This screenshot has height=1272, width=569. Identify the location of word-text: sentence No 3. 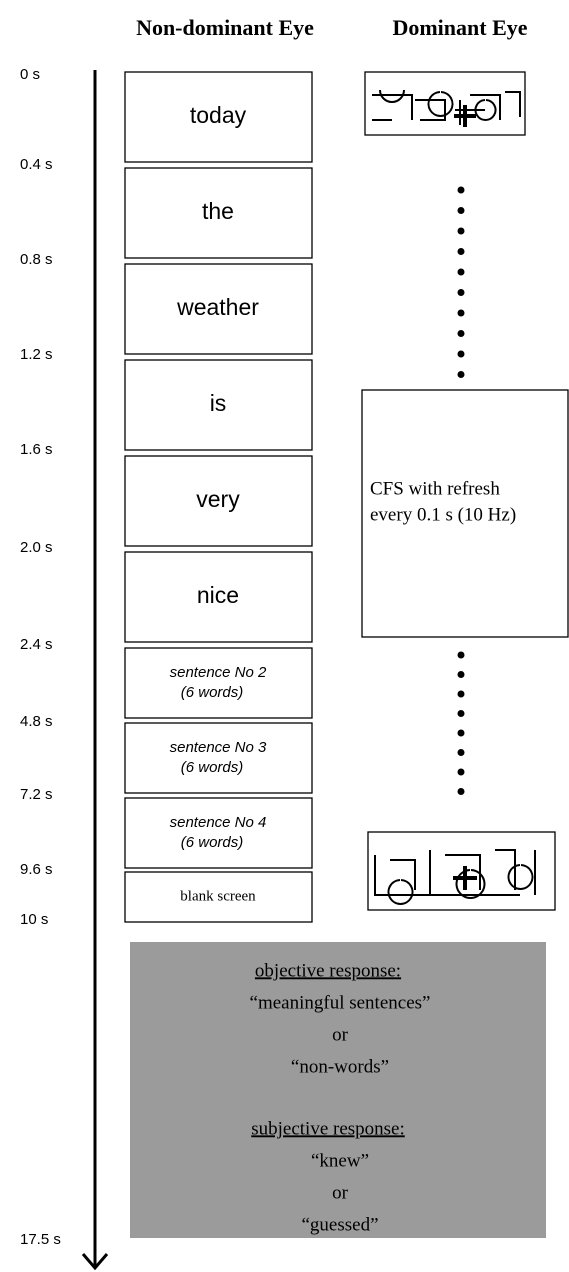
(218, 747).